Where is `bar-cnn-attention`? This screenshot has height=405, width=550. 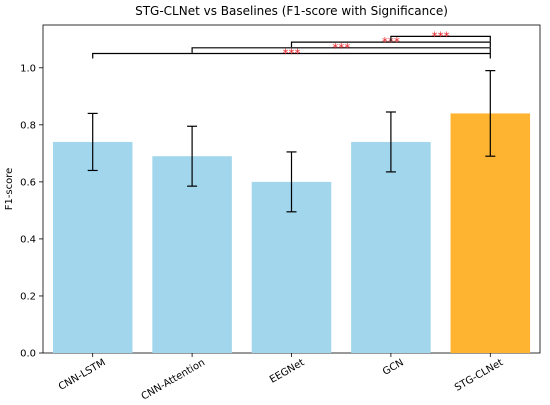
bar-cnn-attention is located at coordinates (192, 254).